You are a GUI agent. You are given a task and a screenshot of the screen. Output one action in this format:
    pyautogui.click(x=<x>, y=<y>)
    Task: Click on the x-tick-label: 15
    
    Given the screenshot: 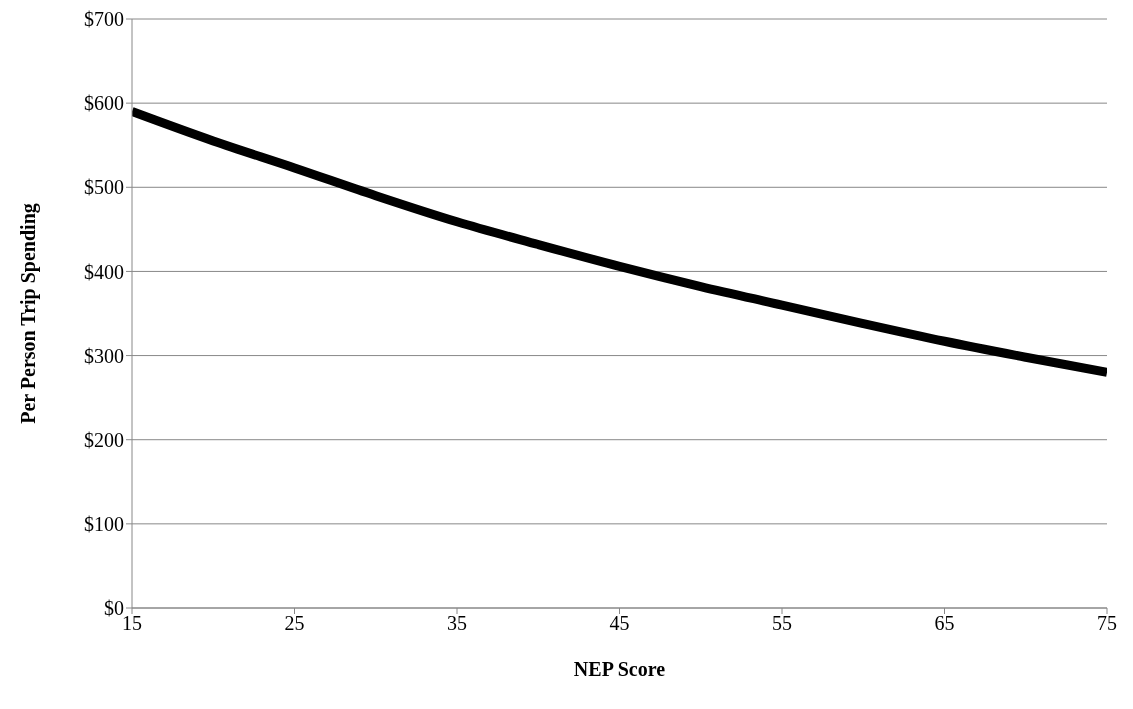 What is the action you would take?
    pyautogui.click(x=132, y=623)
    